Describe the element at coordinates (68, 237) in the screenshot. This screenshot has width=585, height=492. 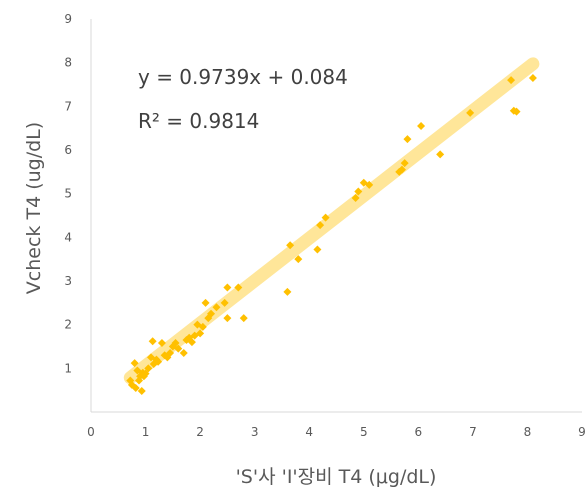
I see `y-tick-label: 4` at that location.